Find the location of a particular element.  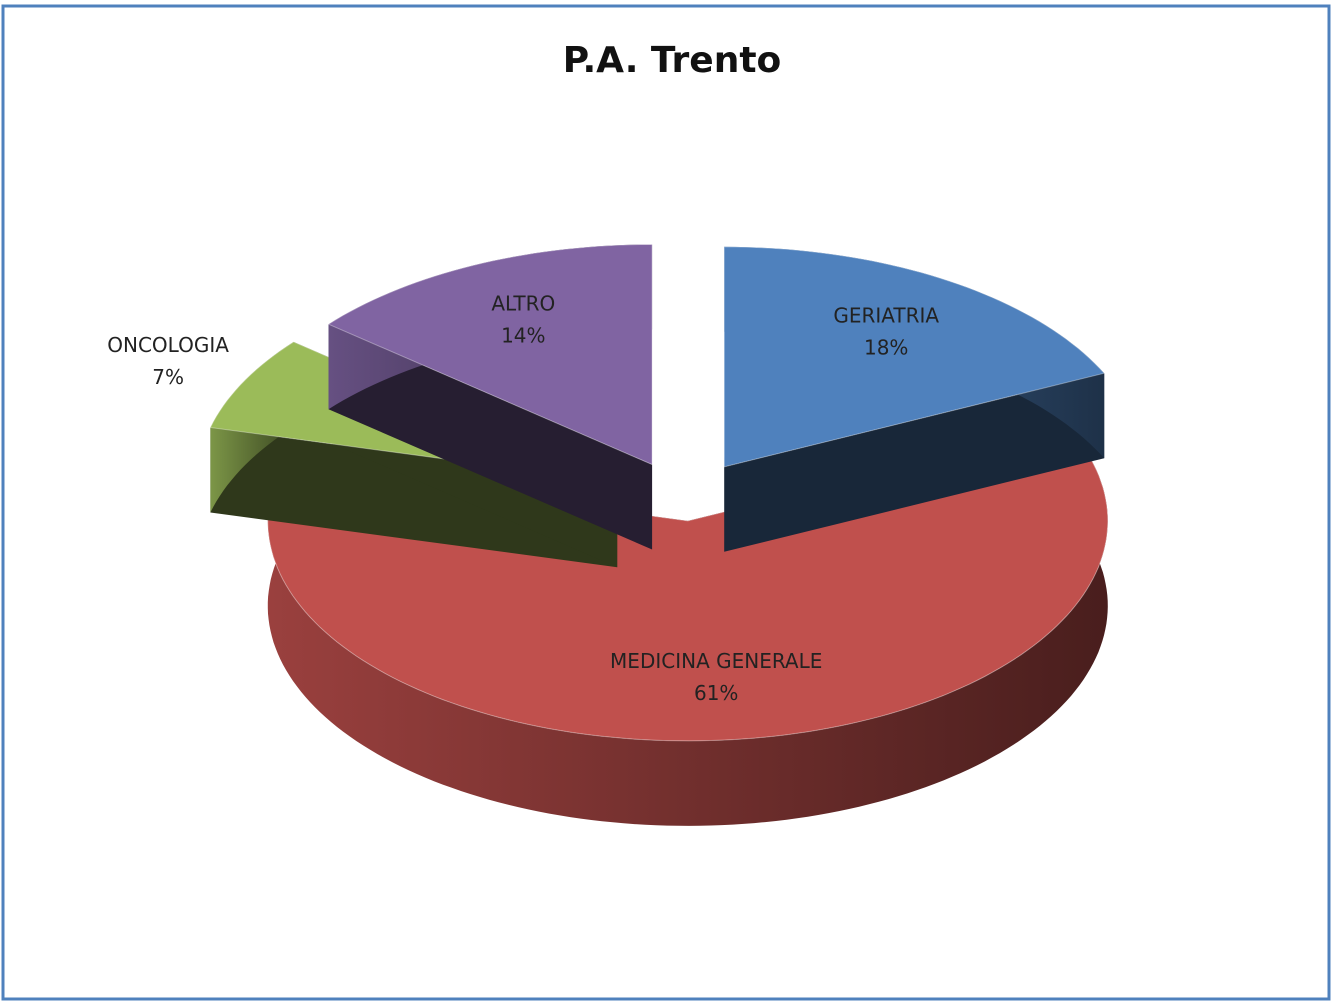

value-label: 7% is located at coordinates (168, 377).